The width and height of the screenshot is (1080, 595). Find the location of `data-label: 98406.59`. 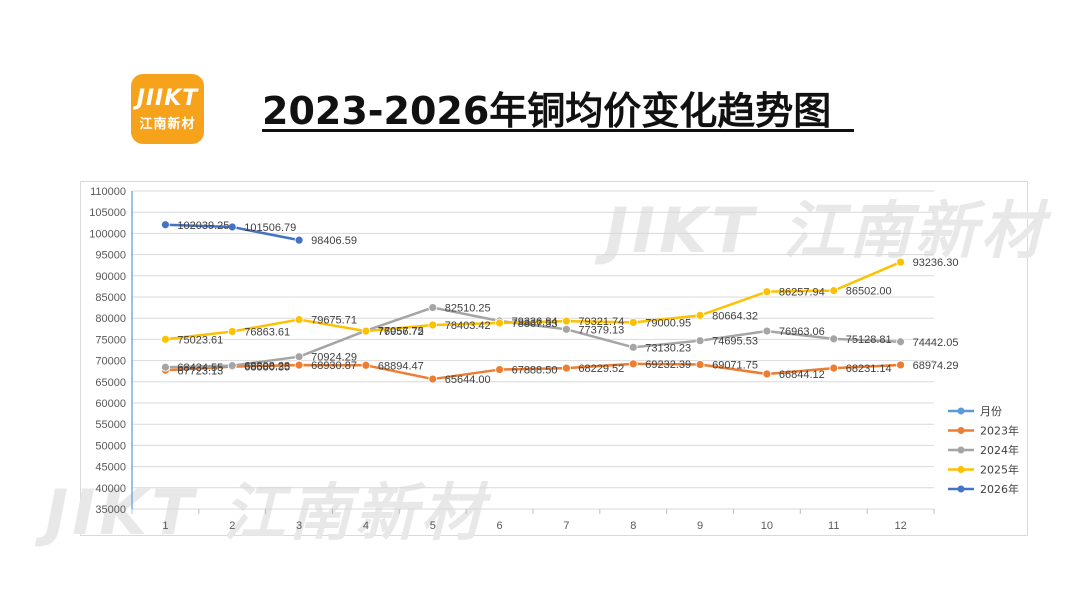

data-label: 98406.59 is located at coordinates (334, 241).